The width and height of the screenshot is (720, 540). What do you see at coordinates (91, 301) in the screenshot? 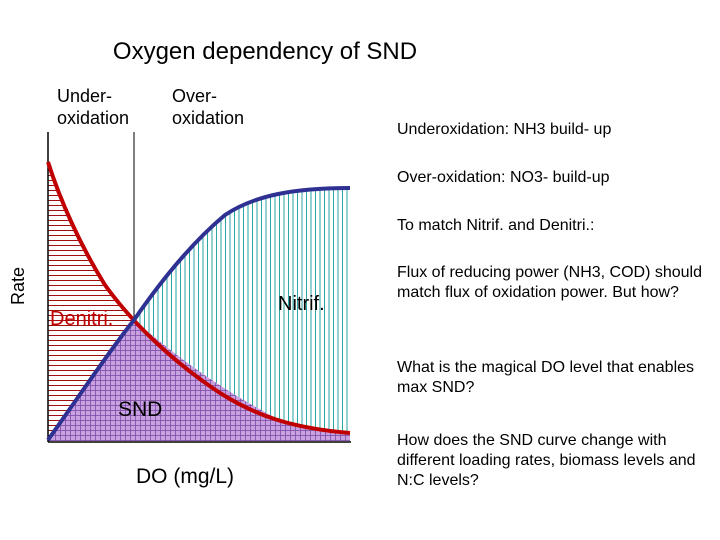
I see `denitrification-region` at bounding box center [91, 301].